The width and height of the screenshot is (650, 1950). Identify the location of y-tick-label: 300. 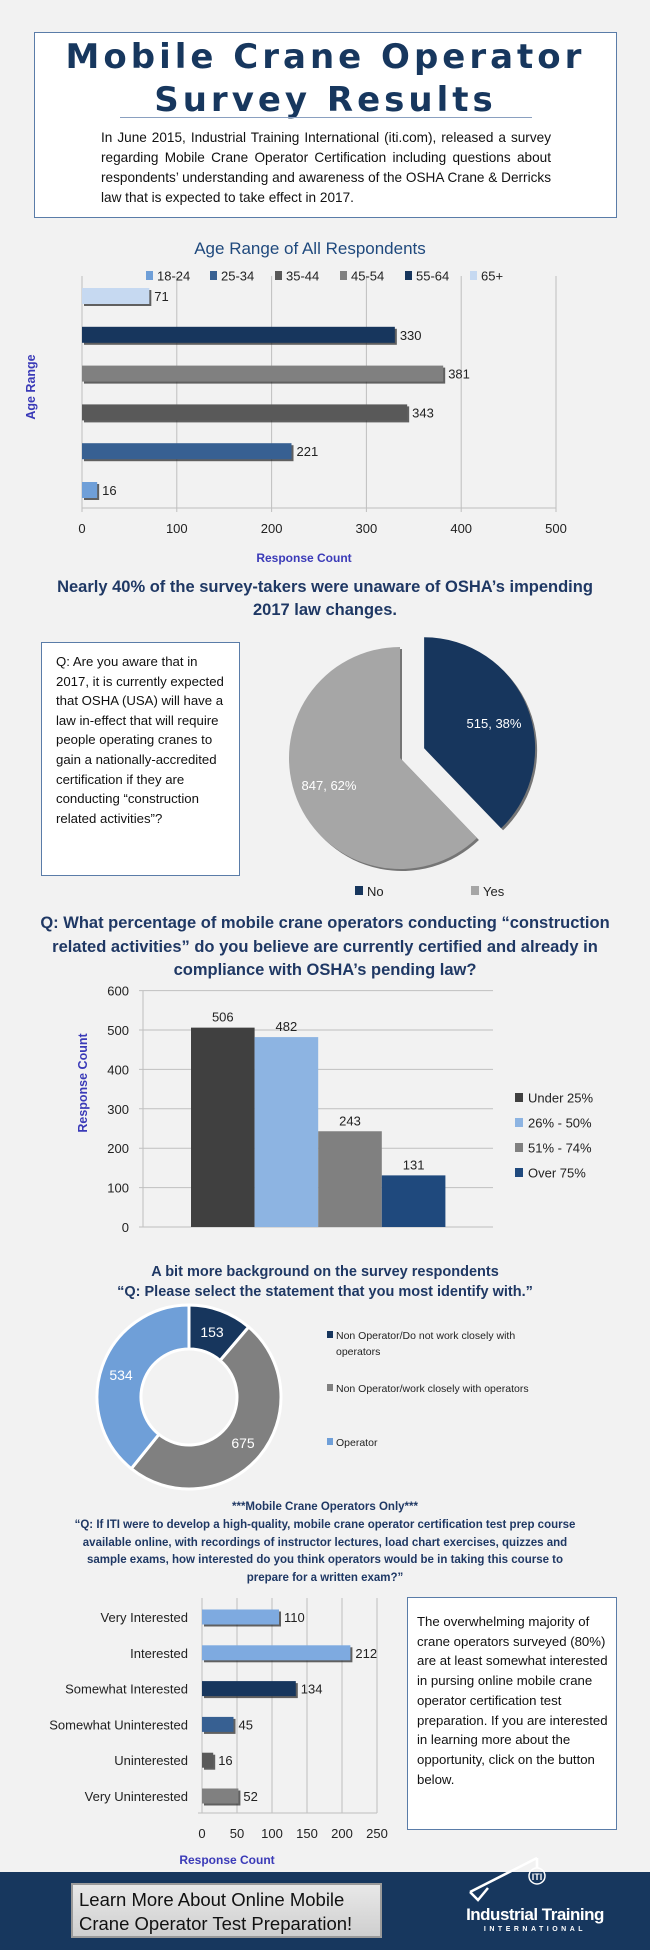
(118, 1109).